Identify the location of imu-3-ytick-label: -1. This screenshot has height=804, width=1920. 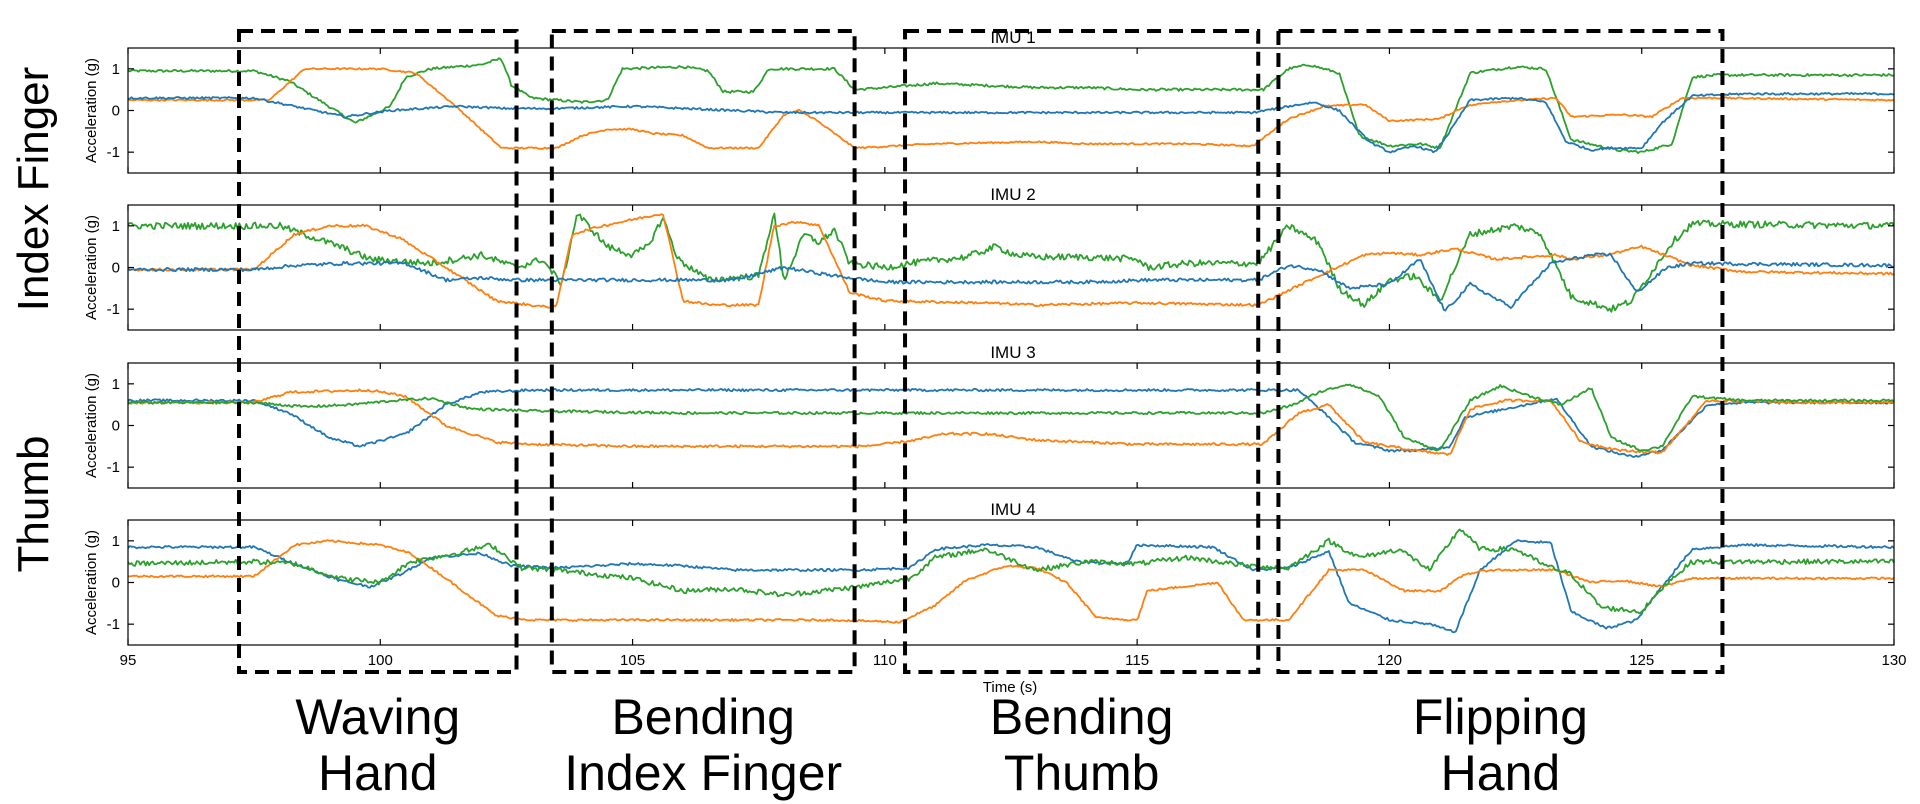
(113, 467).